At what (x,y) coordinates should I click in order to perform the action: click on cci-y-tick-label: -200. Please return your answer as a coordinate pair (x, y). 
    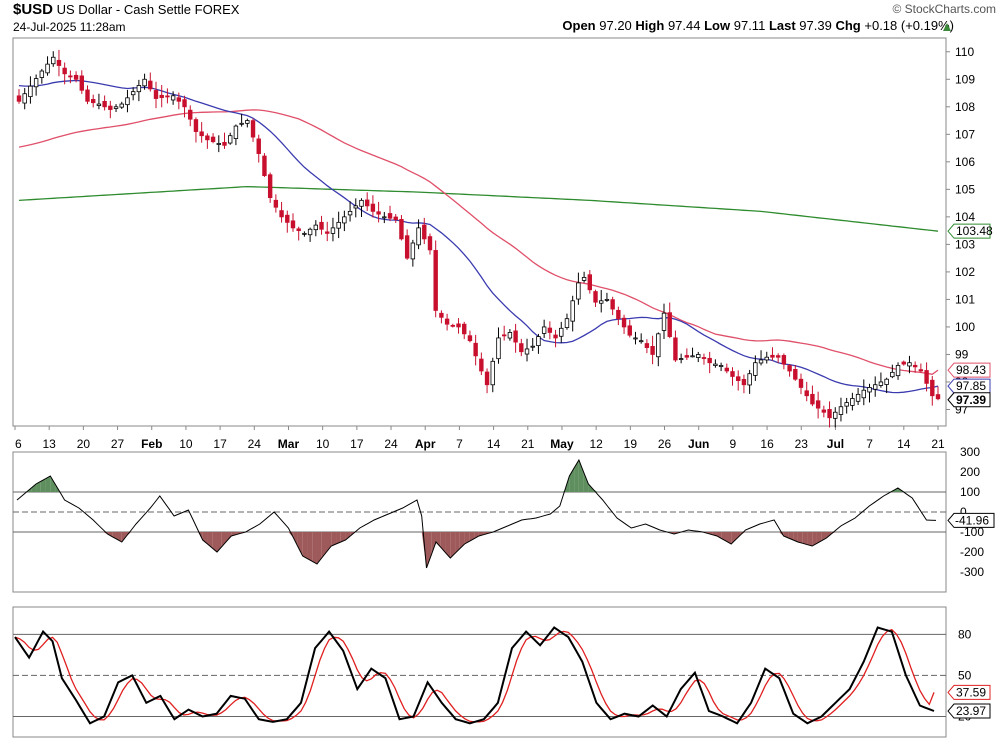
    Looking at the image, I should click on (972, 552).